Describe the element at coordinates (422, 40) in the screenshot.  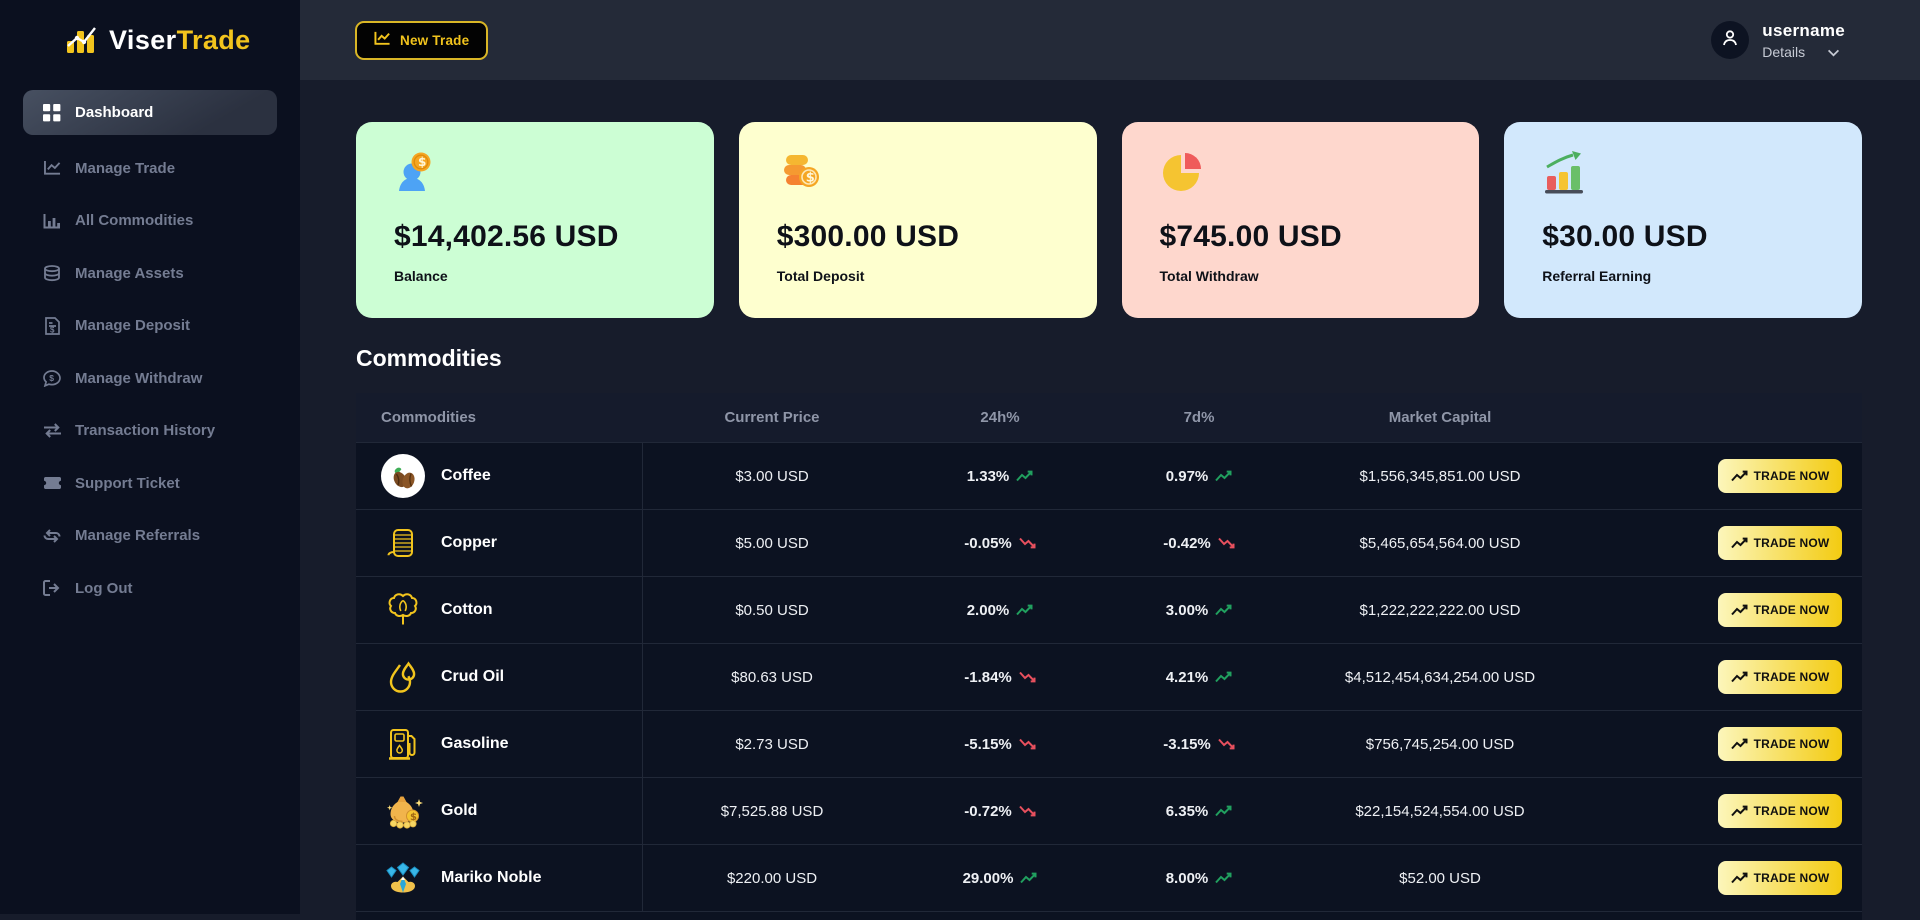
I see `new-trade-button: New Trade` at that location.